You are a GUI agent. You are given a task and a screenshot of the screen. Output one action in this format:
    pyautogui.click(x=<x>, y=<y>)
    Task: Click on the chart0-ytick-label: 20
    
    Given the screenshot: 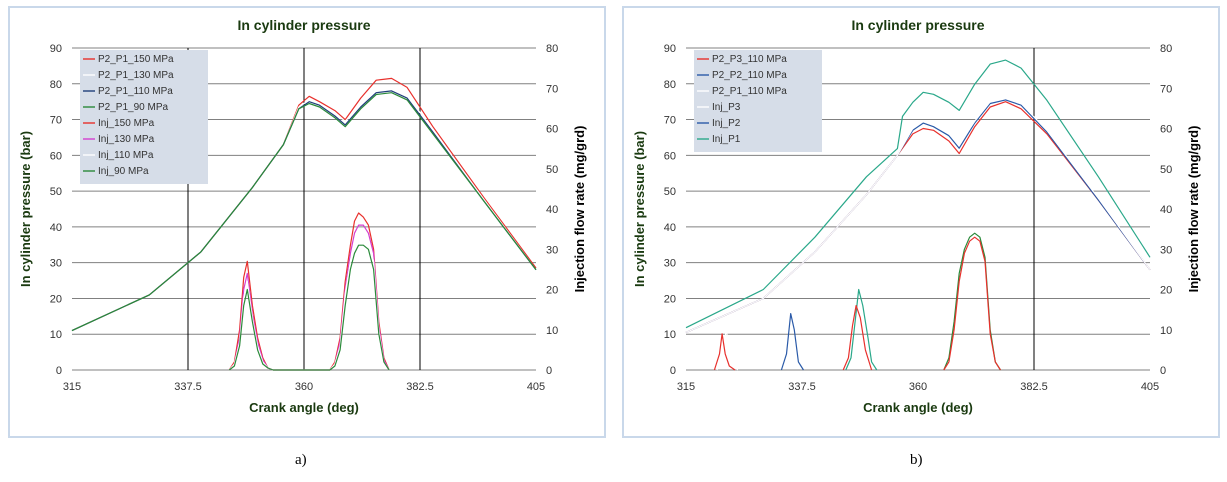 What is the action you would take?
    pyautogui.click(x=56, y=299)
    